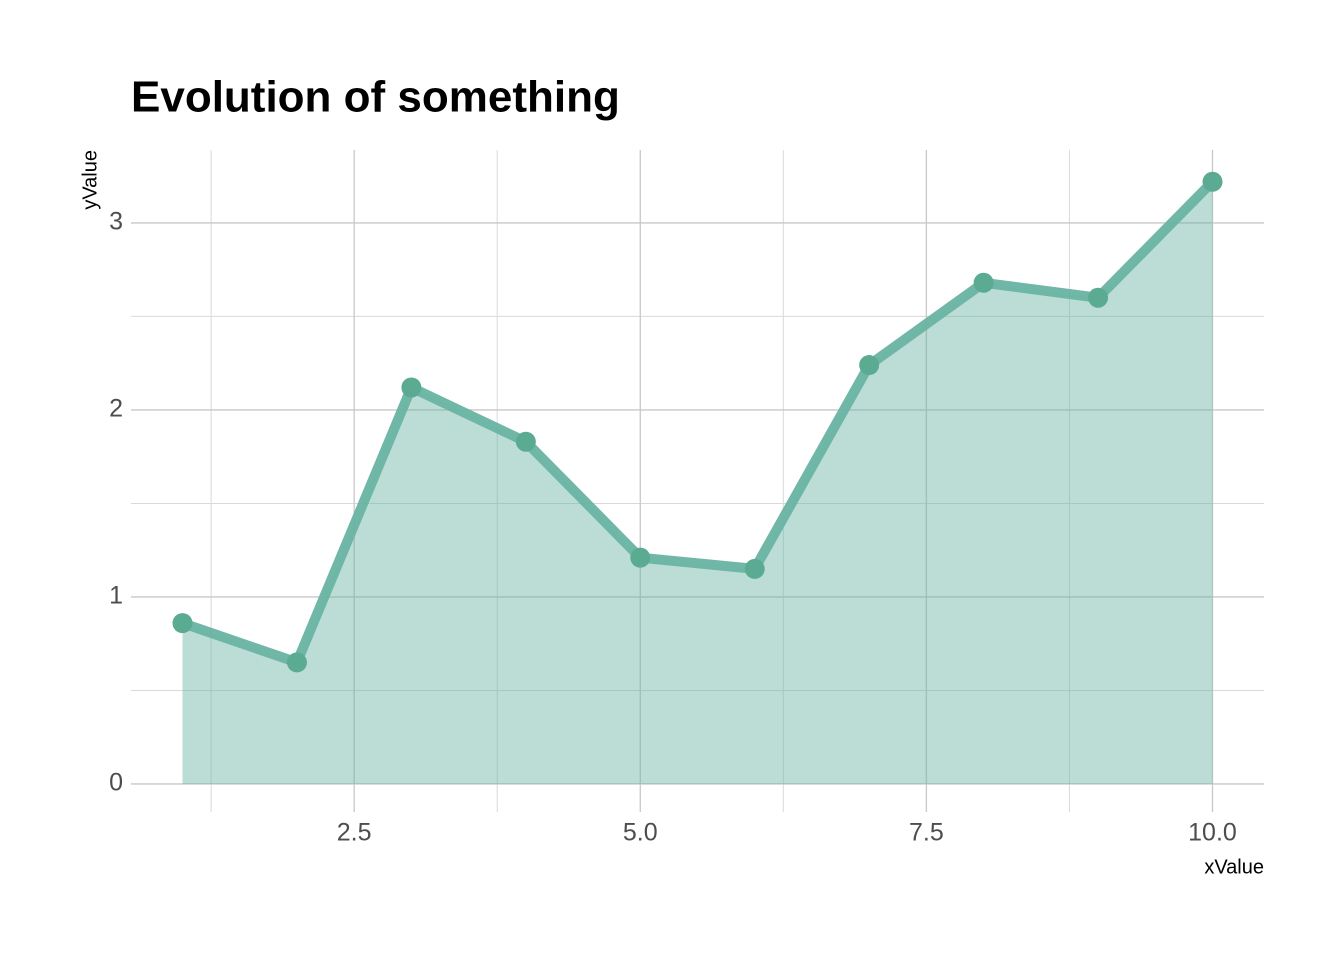 The width and height of the screenshot is (1344, 965). Describe the element at coordinates (375, 97) in the screenshot. I see `chart-title: Evolution of something` at that location.